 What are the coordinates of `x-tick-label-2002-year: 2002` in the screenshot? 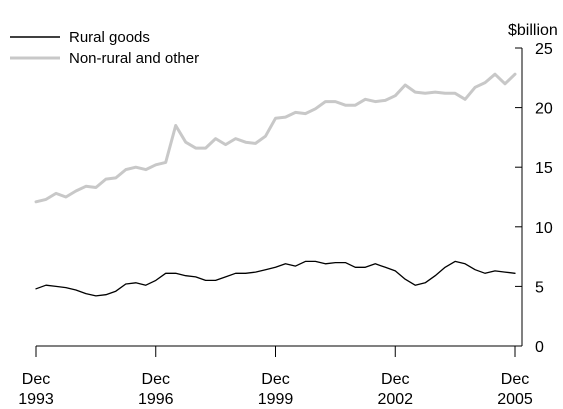 It's located at (395, 399).